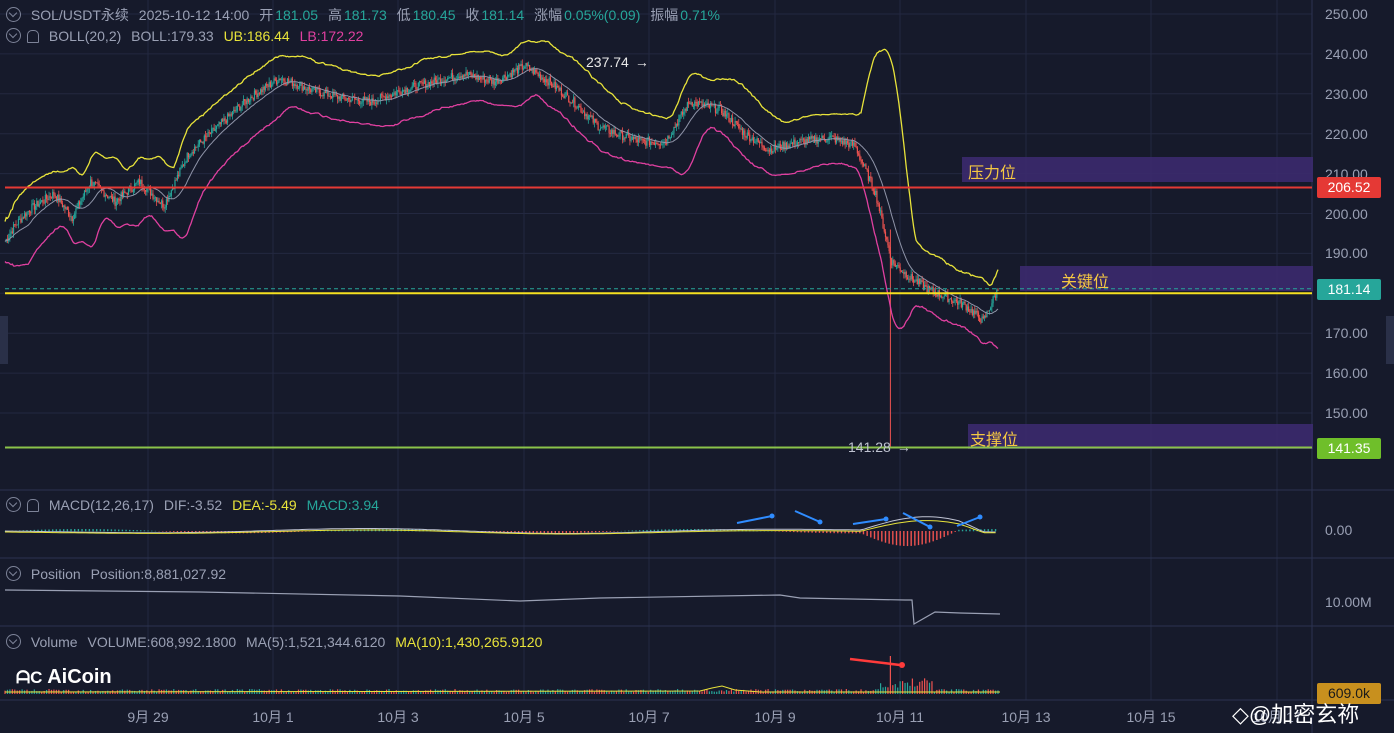  What do you see at coordinates (54, 642) in the screenshot?
I see `volume-name: Volume` at bounding box center [54, 642].